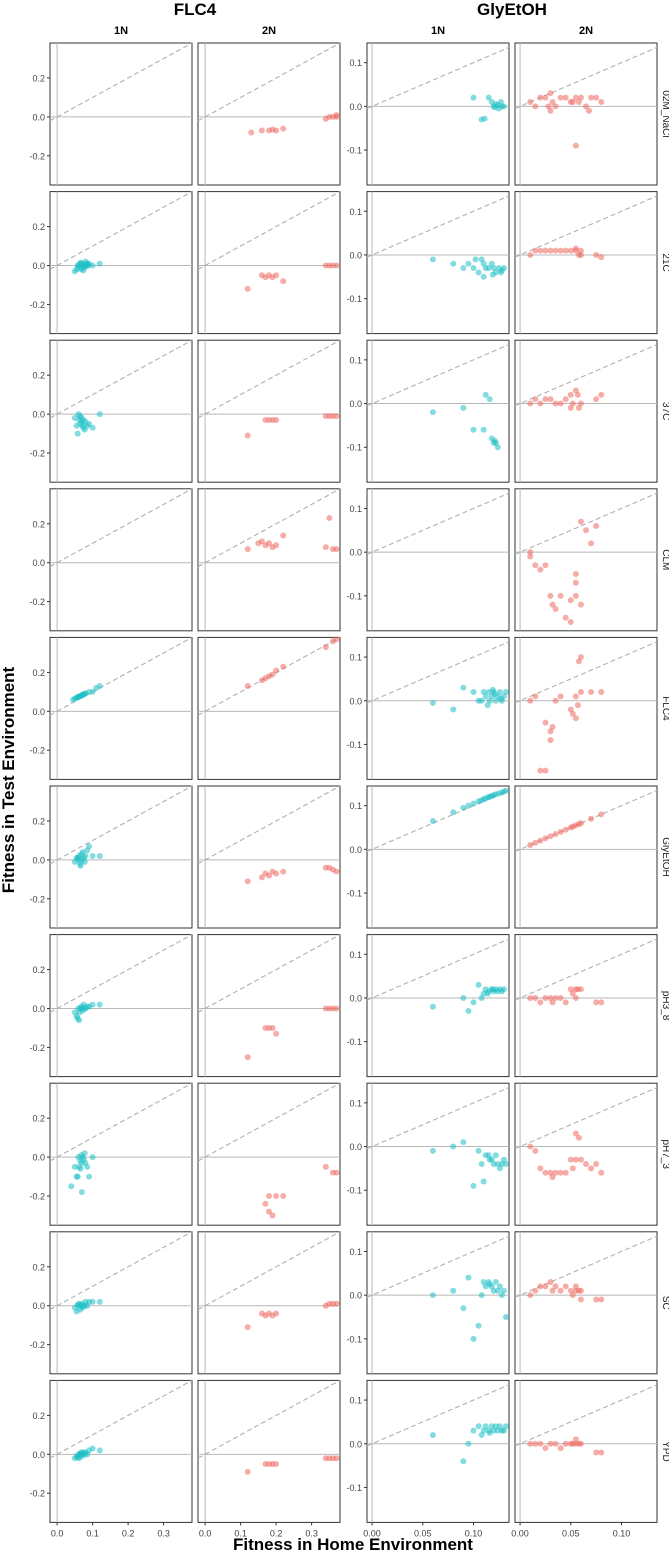  I want to click on x-tick-label: 0.3, so click(311, 1533).